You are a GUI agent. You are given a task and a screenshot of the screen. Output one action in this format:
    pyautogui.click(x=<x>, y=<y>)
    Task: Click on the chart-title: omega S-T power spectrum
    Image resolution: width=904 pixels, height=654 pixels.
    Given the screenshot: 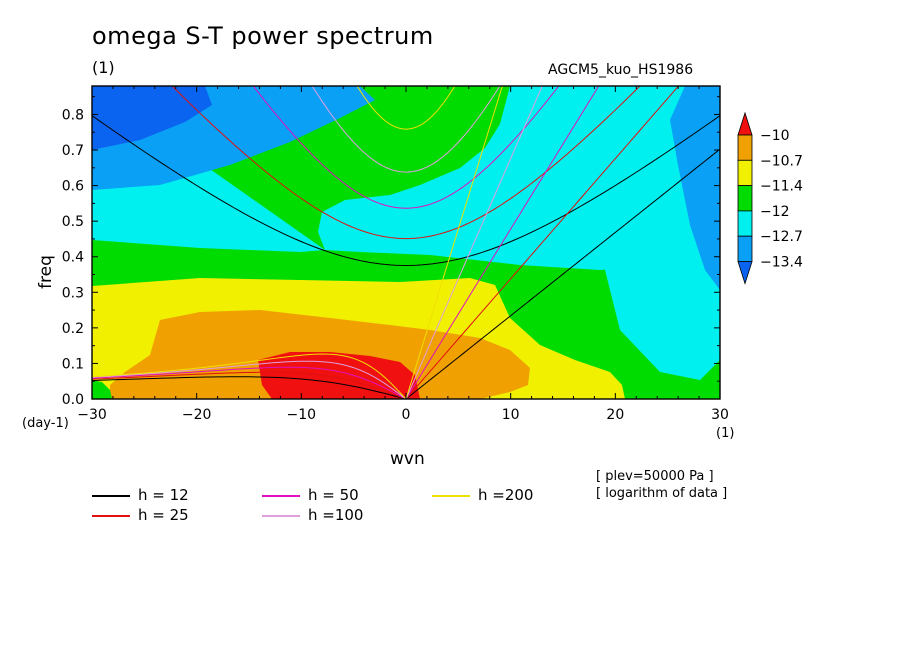 What is the action you would take?
    pyautogui.click(x=263, y=36)
    